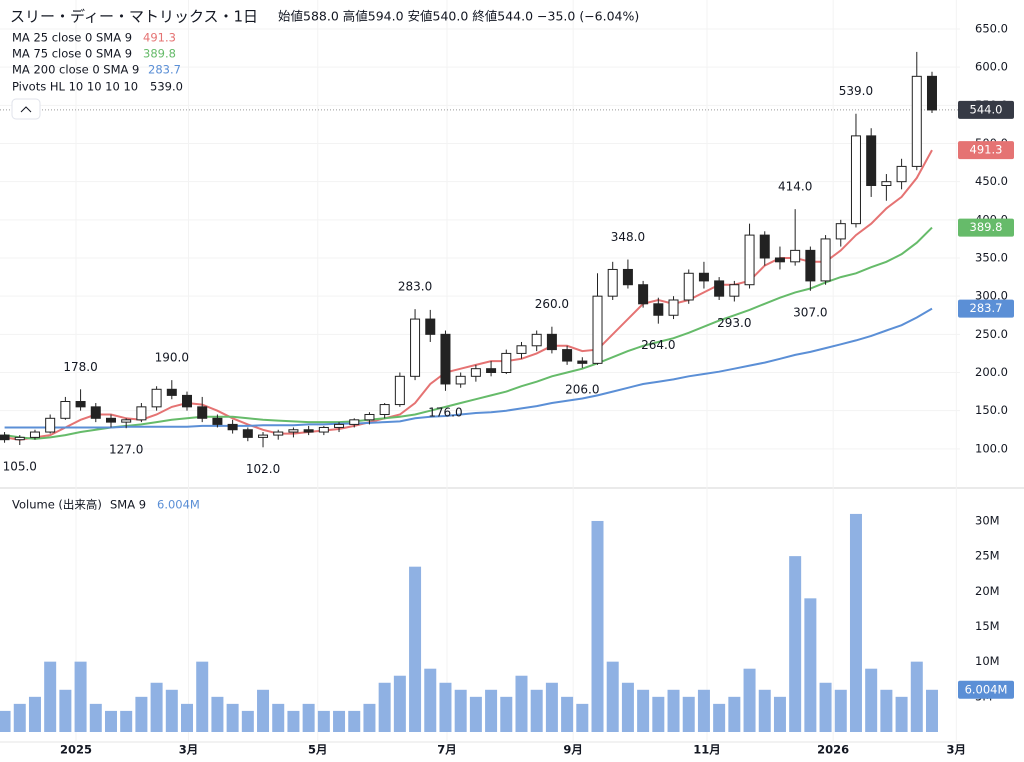 The width and height of the screenshot is (1024, 762). I want to click on axis-value-label: 491.3, so click(986, 150).